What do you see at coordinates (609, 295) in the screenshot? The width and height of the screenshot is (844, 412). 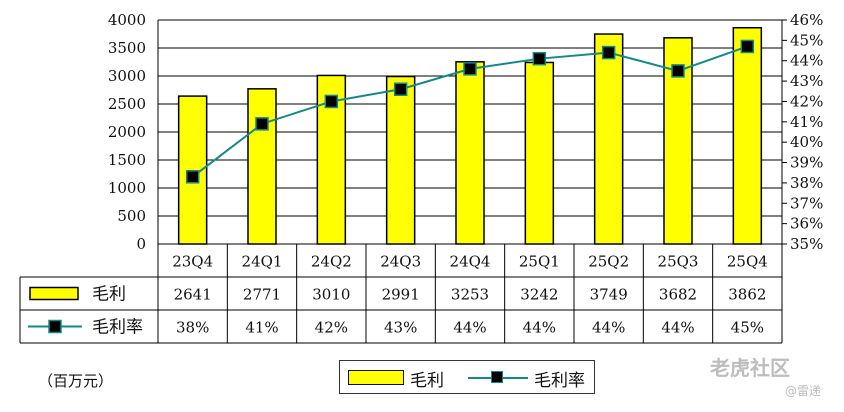 I see `table-value-bar: 3749` at bounding box center [609, 295].